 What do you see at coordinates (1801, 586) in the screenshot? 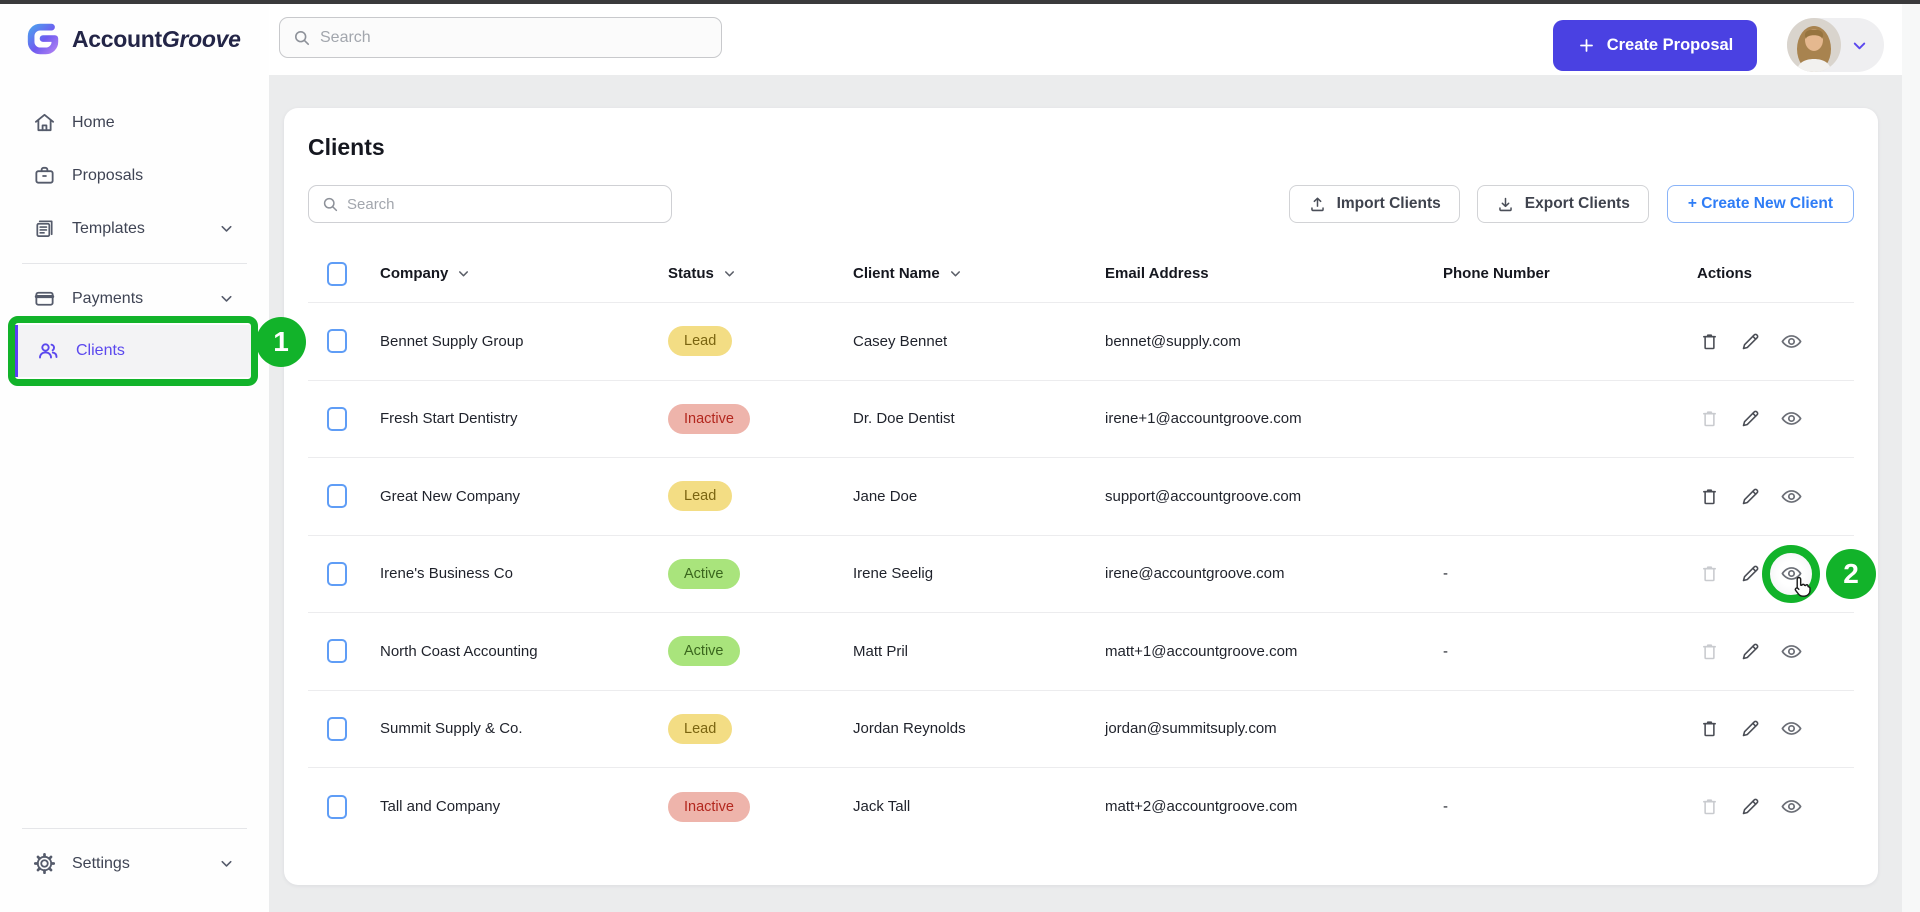
I see `cursor-pointer-icon` at bounding box center [1801, 586].